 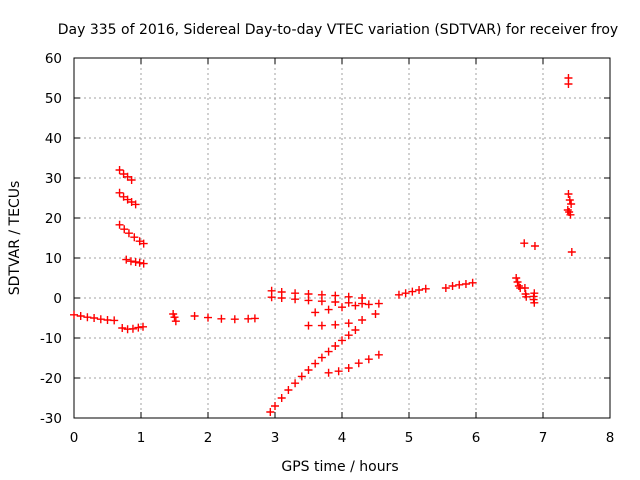 What do you see at coordinates (53, 179) in the screenshot?
I see `y-tick-label: 30` at bounding box center [53, 179].